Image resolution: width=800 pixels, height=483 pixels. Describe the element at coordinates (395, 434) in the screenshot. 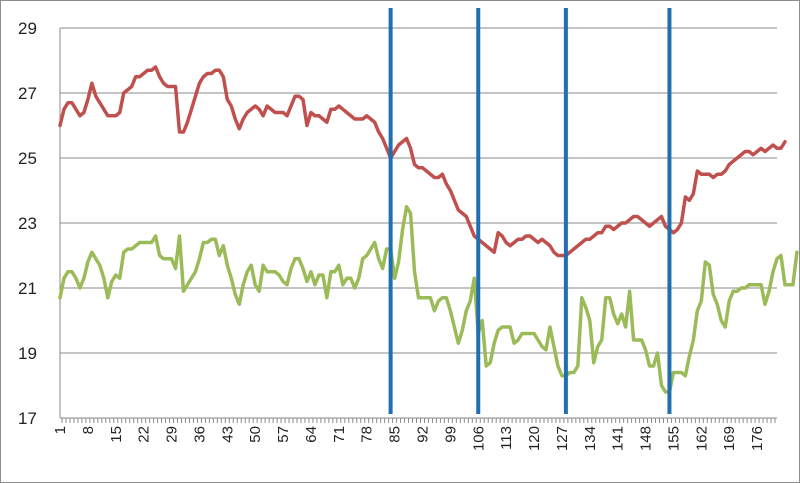

I see `x-tick-label: 85` at that location.